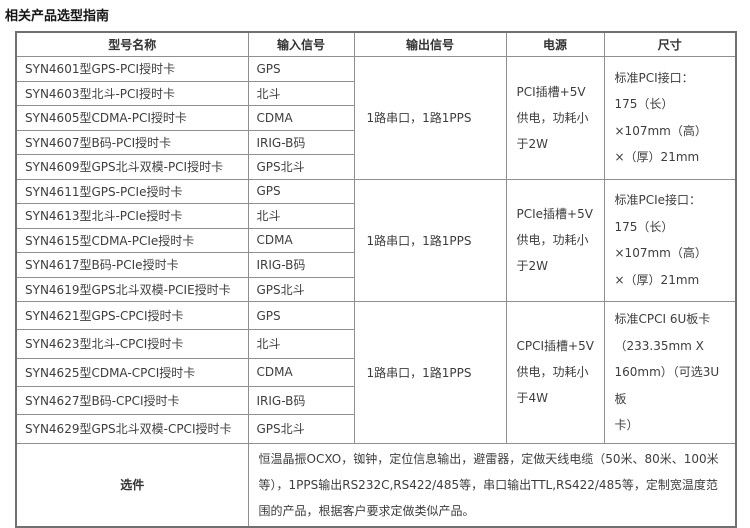 Image resolution: width=750 pixels, height=528 pixels. What do you see at coordinates (132, 44) in the screenshot?
I see `column-header-model: 型号名称` at bounding box center [132, 44].